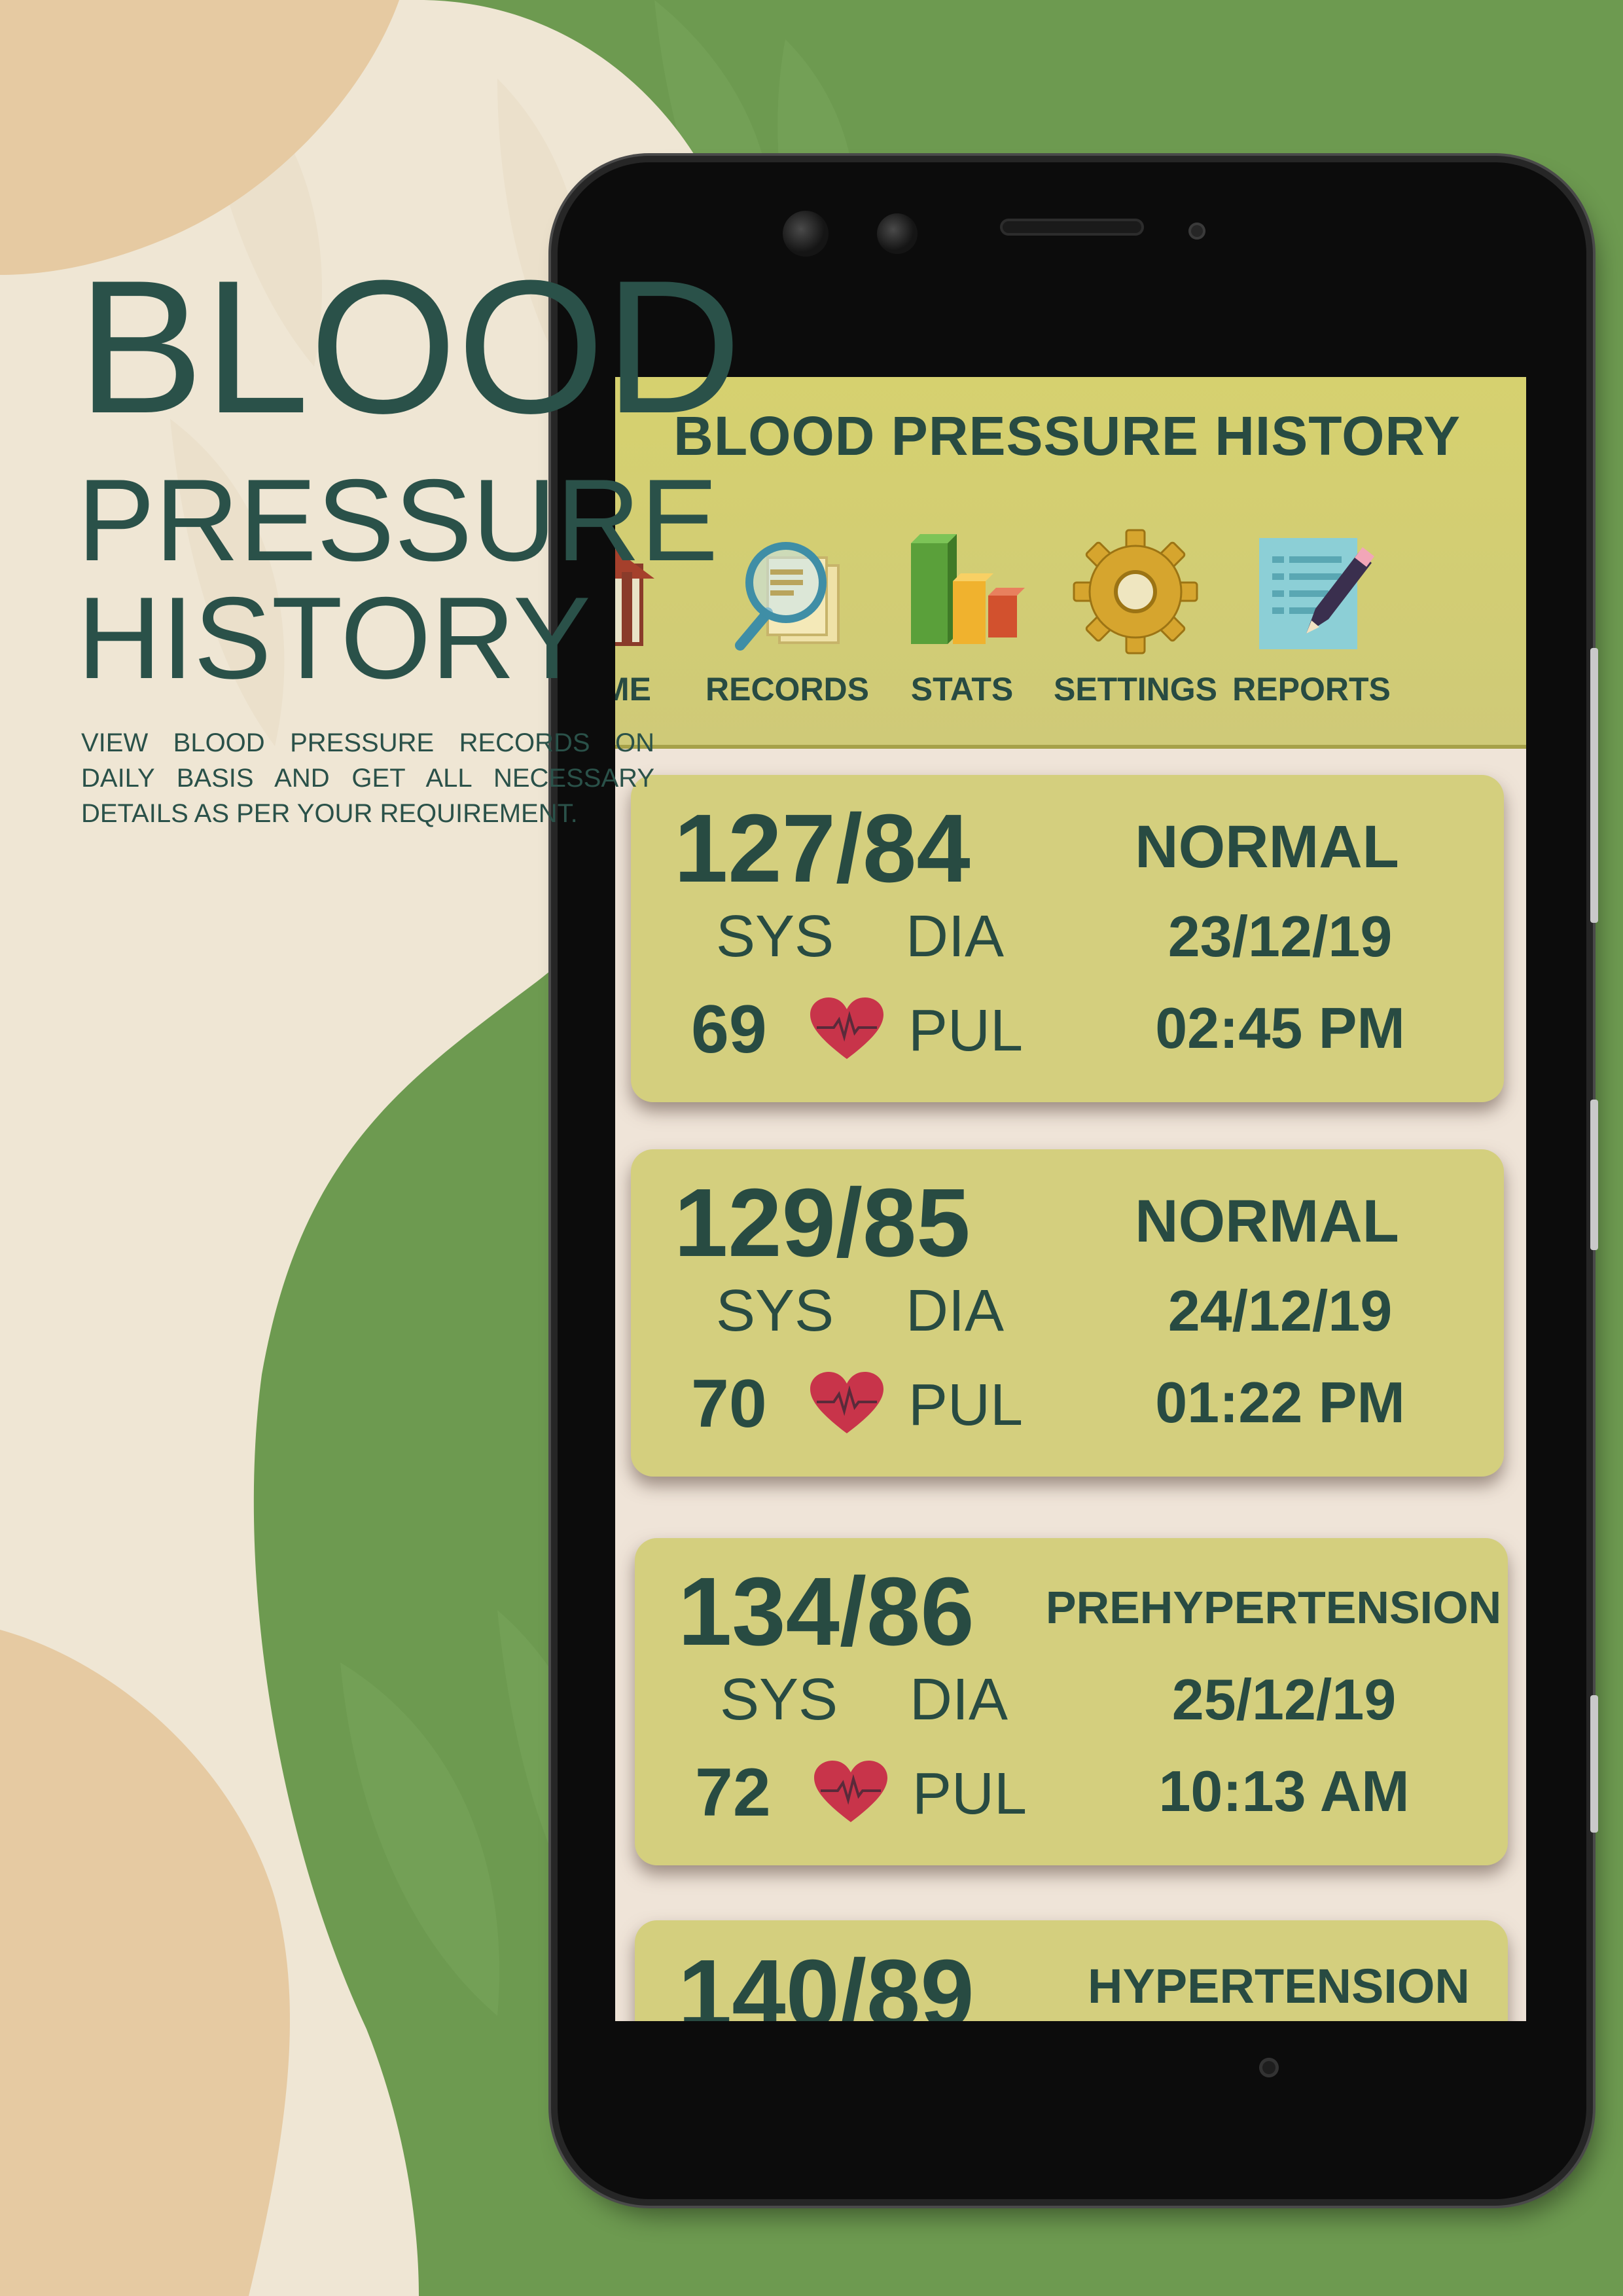  Describe the element at coordinates (634, 597) in the screenshot. I see `home-icon` at that location.